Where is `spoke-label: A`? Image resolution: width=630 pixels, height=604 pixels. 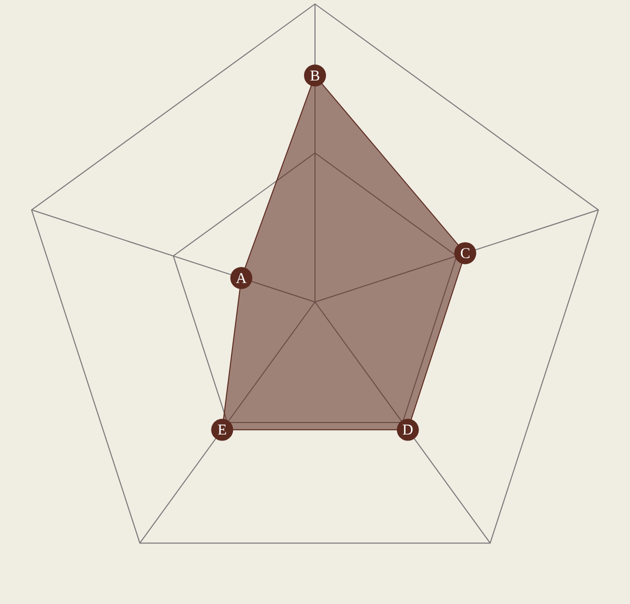
spoke-label: A is located at coordinates (241, 278).